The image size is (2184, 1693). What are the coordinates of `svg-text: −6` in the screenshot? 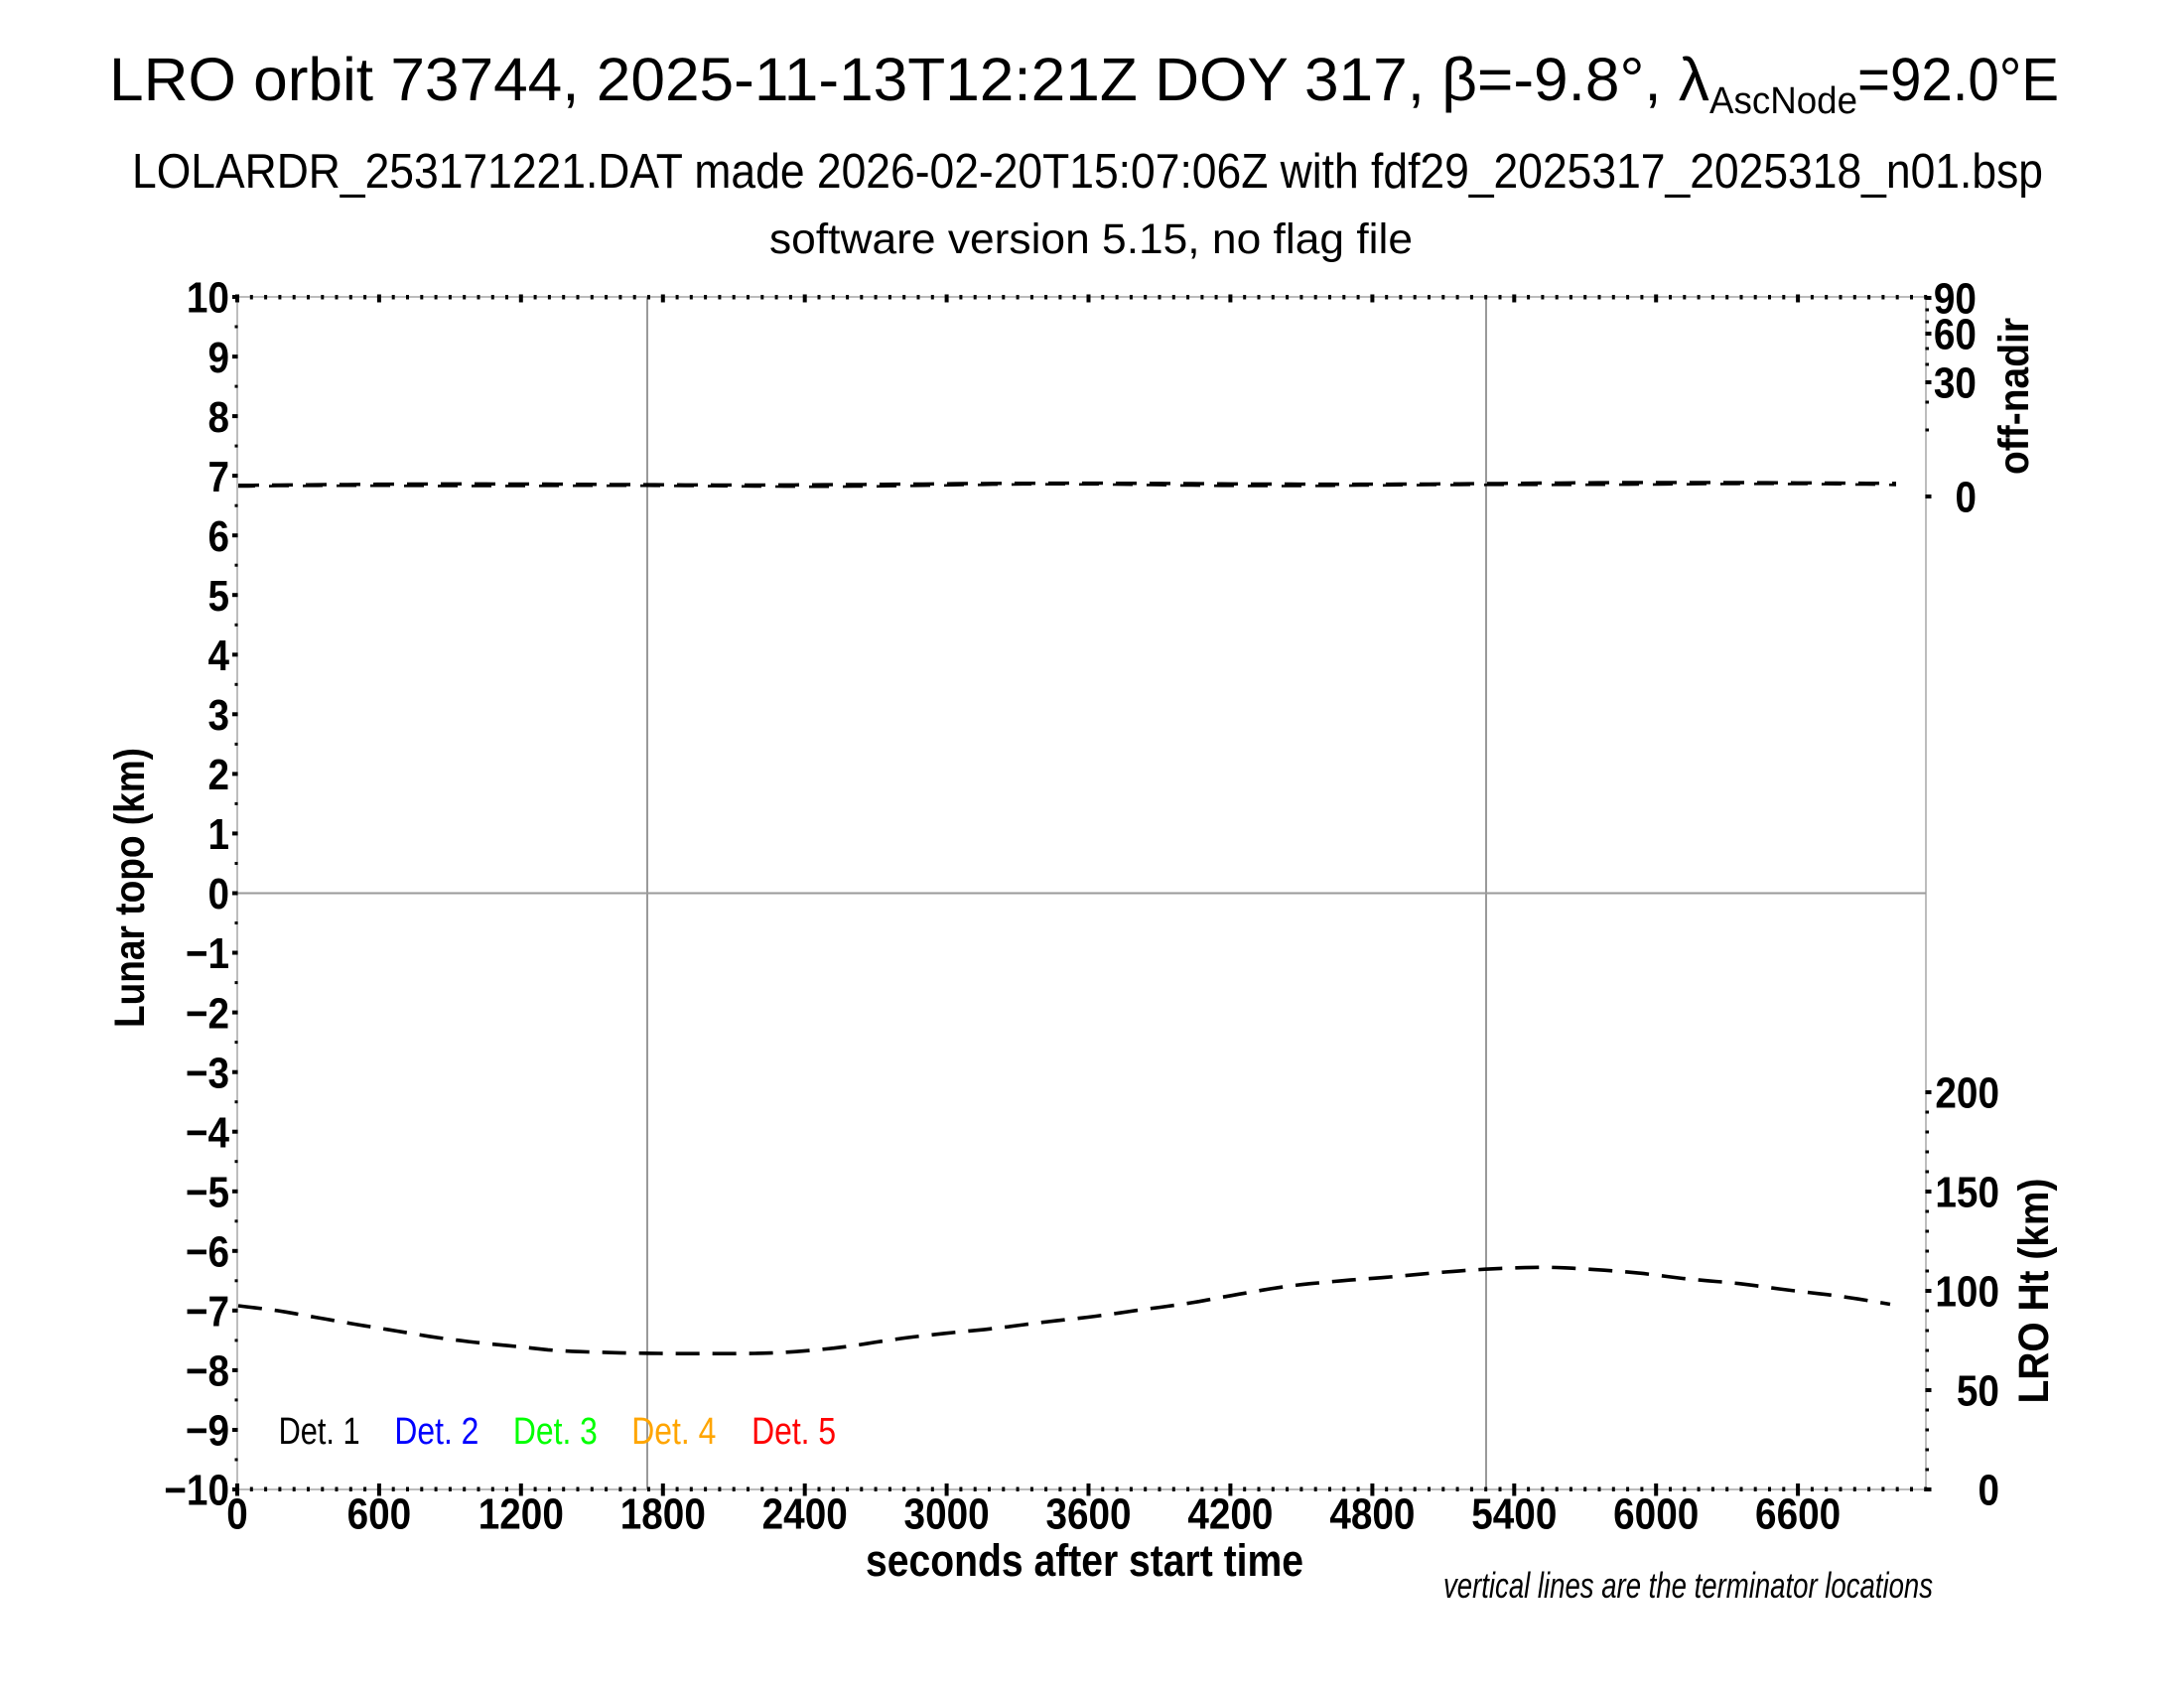 It's located at (207, 1253).